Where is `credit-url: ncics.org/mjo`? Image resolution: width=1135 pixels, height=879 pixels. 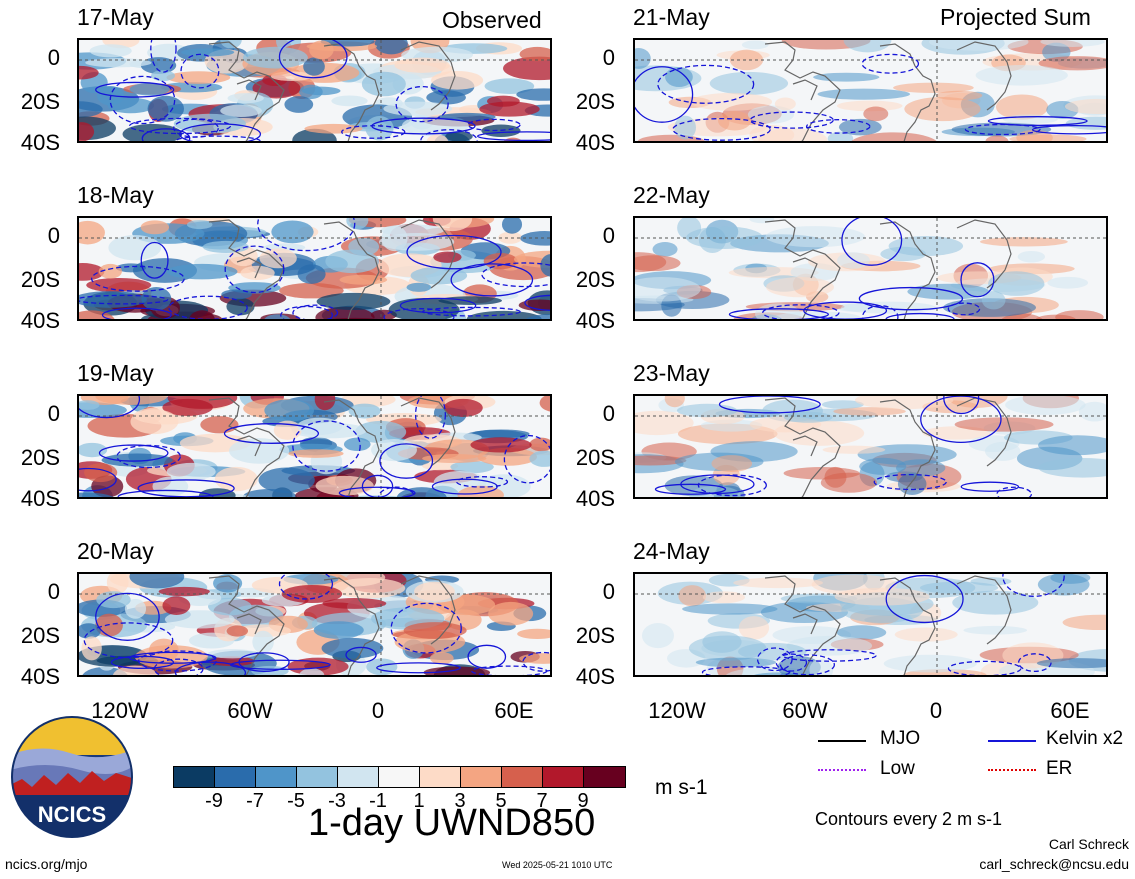 credit-url: ncics.org/mjo is located at coordinates (46, 864).